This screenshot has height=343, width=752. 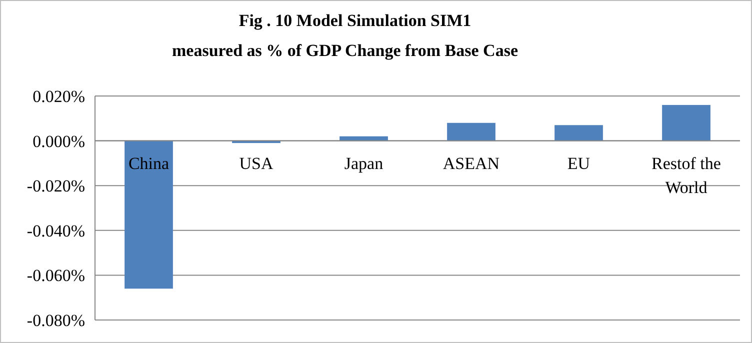 I want to click on x-tick-label: Japan, so click(x=364, y=163).